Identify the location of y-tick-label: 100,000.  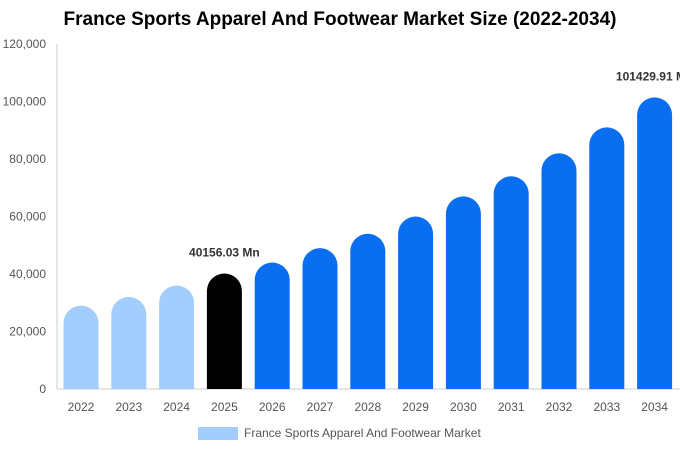
(25, 102).